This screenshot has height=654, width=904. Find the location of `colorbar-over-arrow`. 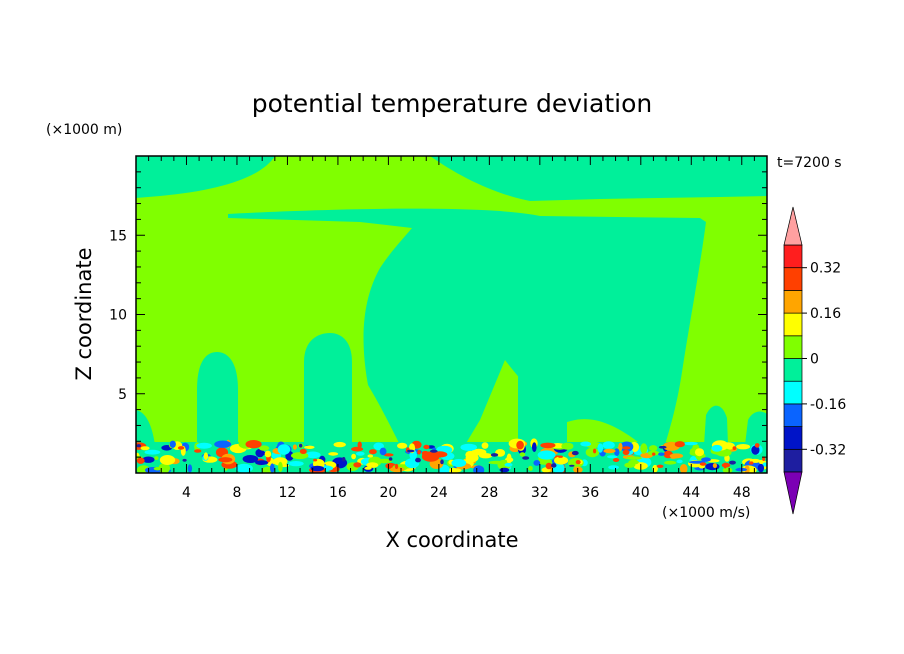

colorbar-over-arrow is located at coordinates (793, 226).